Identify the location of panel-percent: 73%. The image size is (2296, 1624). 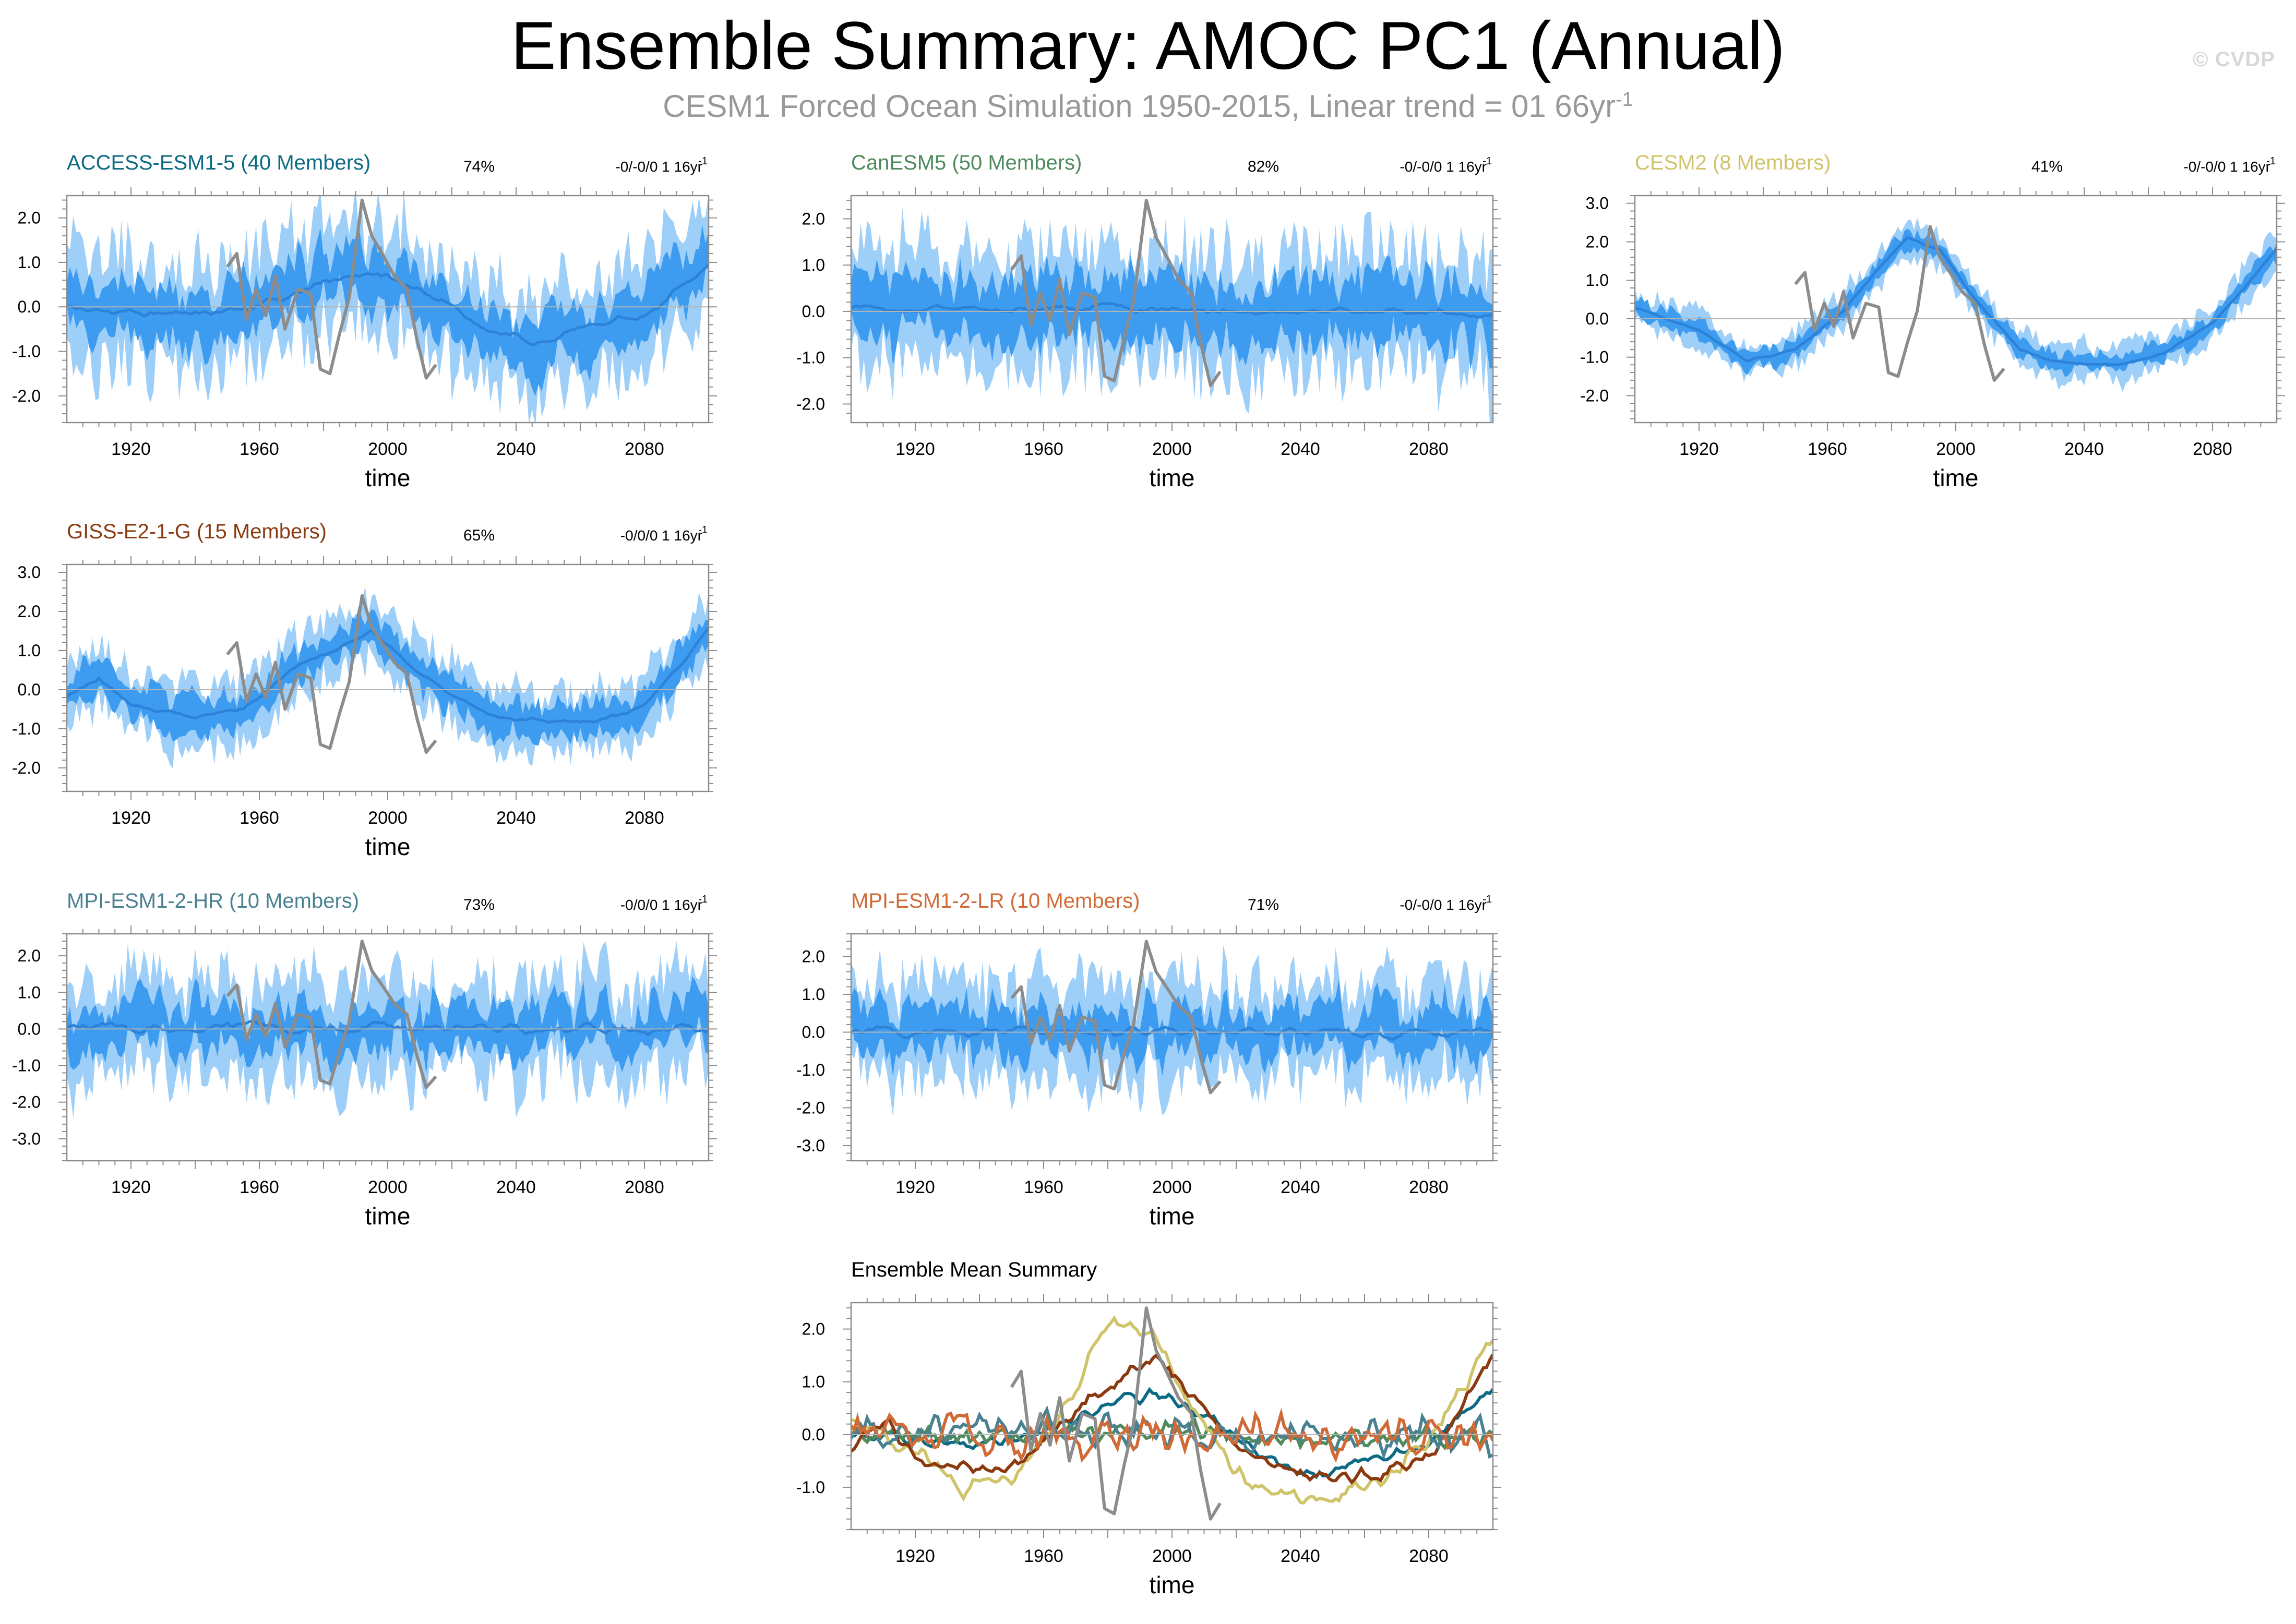
(479, 904).